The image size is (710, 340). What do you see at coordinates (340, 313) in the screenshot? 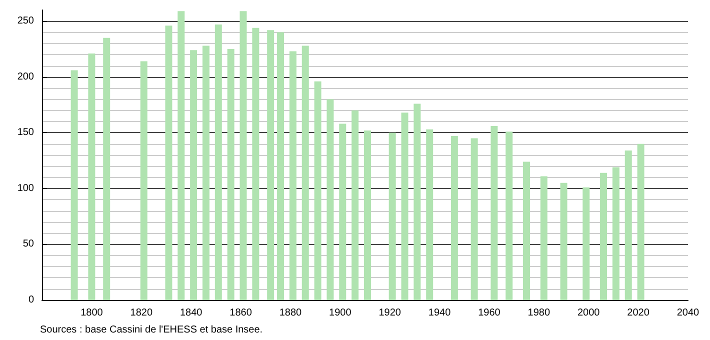
I see `x-tick-label: 1900` at bounding box center [340, 313].